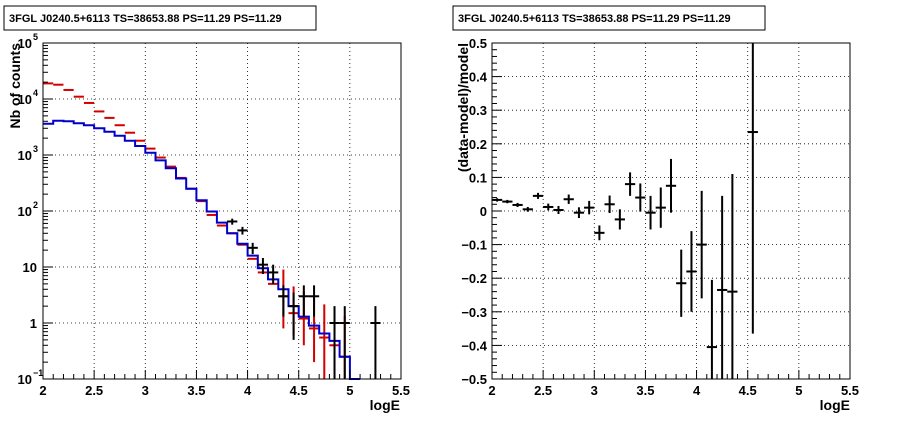 The height and width of the screenshot is (421, 898). I want to click on counts-x-tick-label: 5.5, so click(401, 390).